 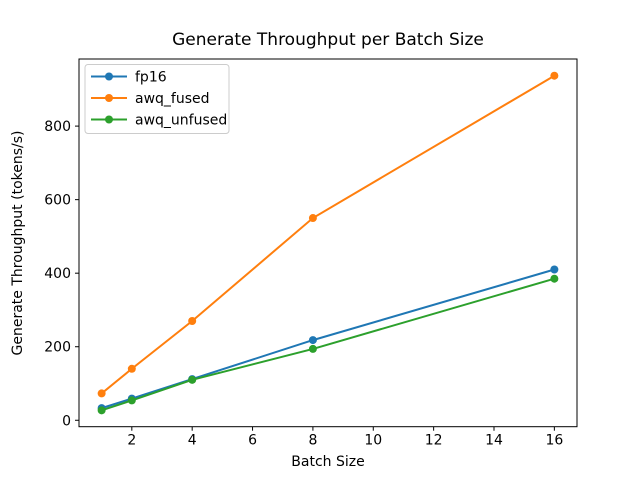 I want to click on legend-label-fp16: fp16, so click(x=151, y=78).